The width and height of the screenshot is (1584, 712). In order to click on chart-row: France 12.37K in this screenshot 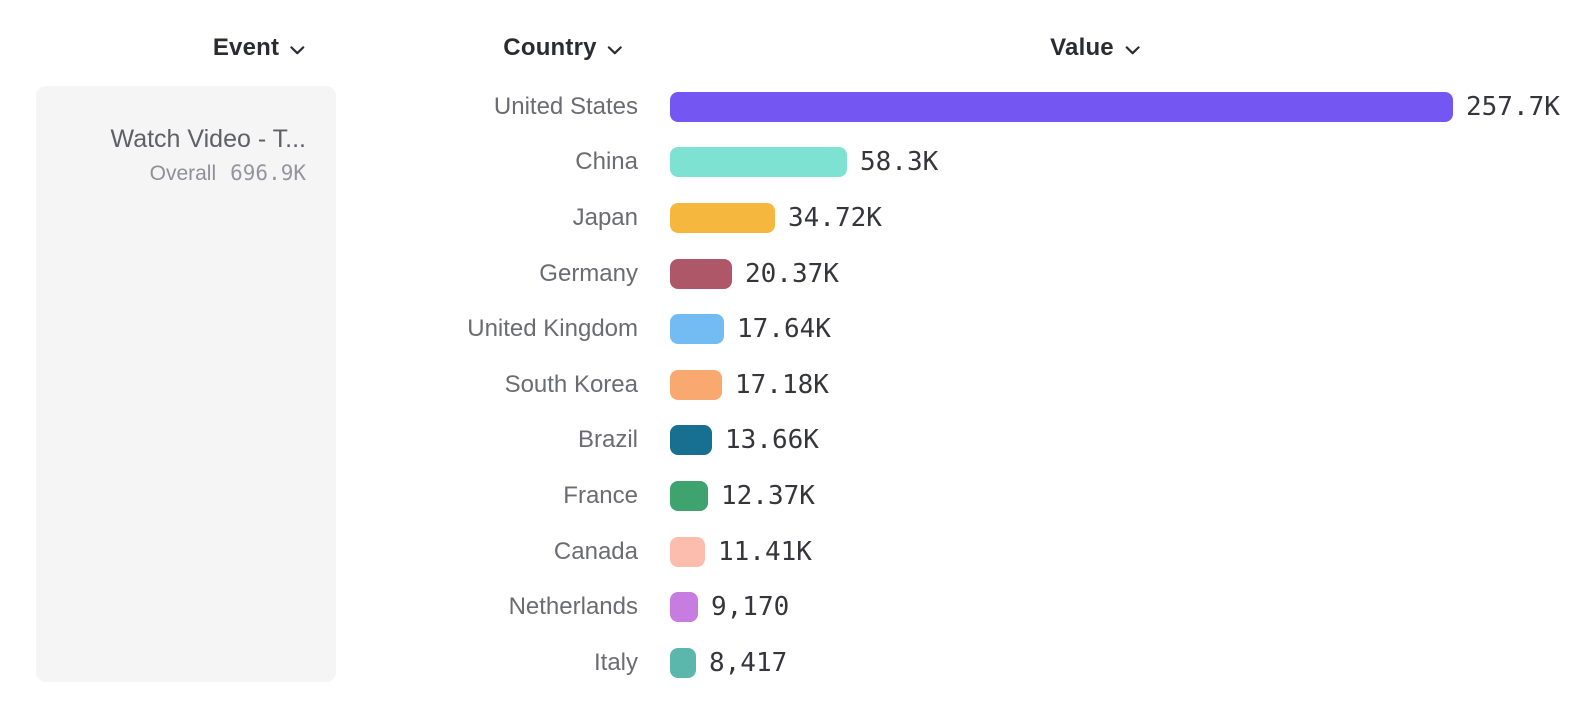, I will do `click(792, 496)`.